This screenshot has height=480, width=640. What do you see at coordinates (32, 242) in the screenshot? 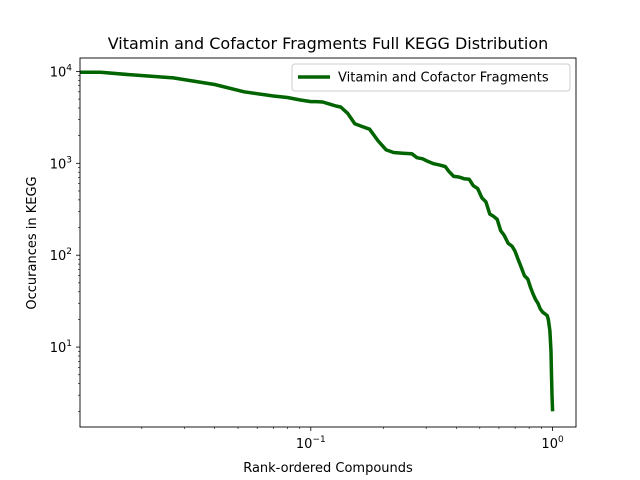
I see `y-axis-label: Occurances in KEGG` at bounding box center [32, 242].